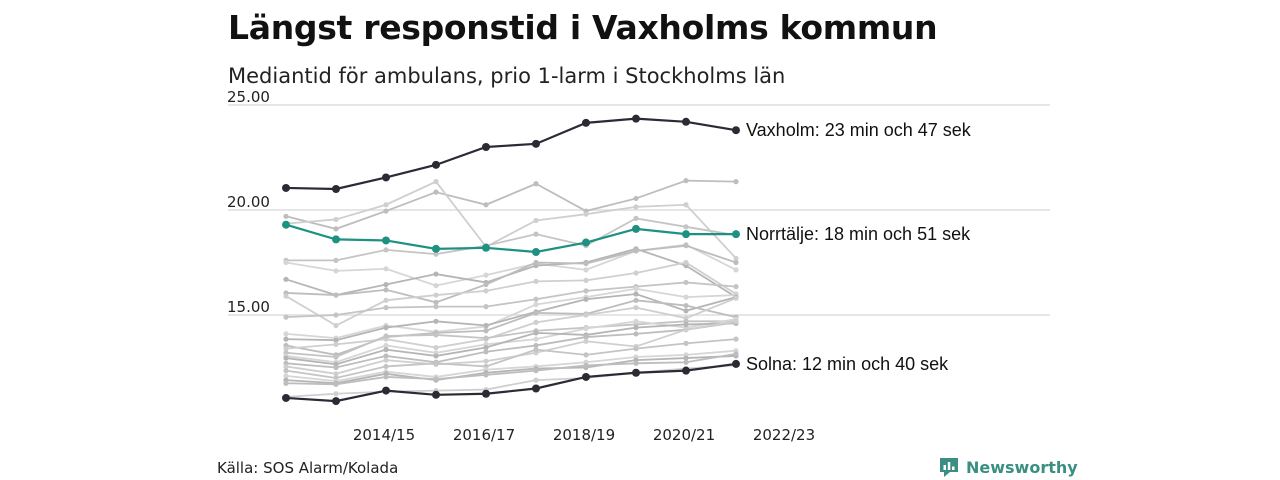 Image resolution: width=1280 pixels, height=480 pixels. Describe the element at coordinates (584, 435) in the screenshot. I see `x-tick-label: 2018/19` at that location.